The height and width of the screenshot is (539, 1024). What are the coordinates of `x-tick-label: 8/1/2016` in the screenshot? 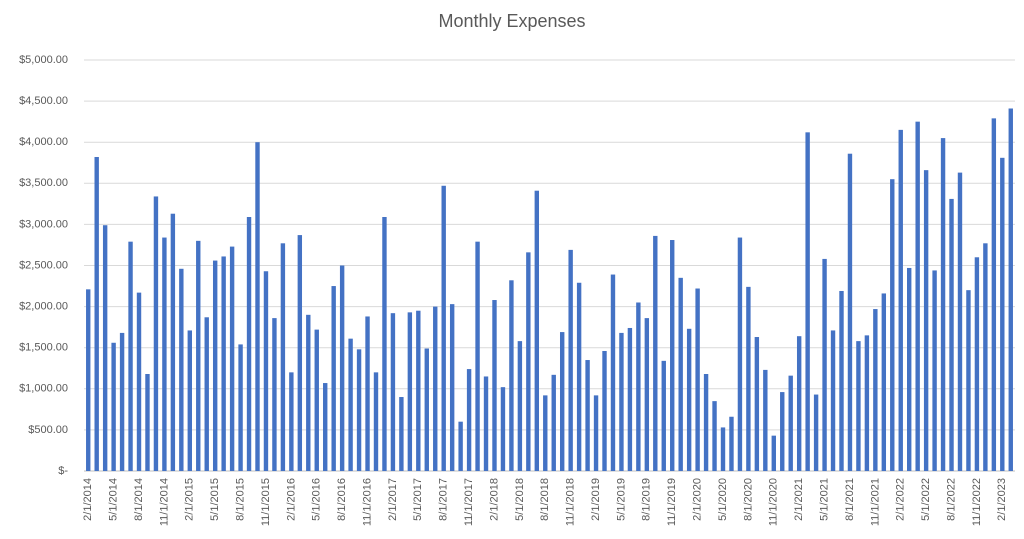 It's located at (342, 499).